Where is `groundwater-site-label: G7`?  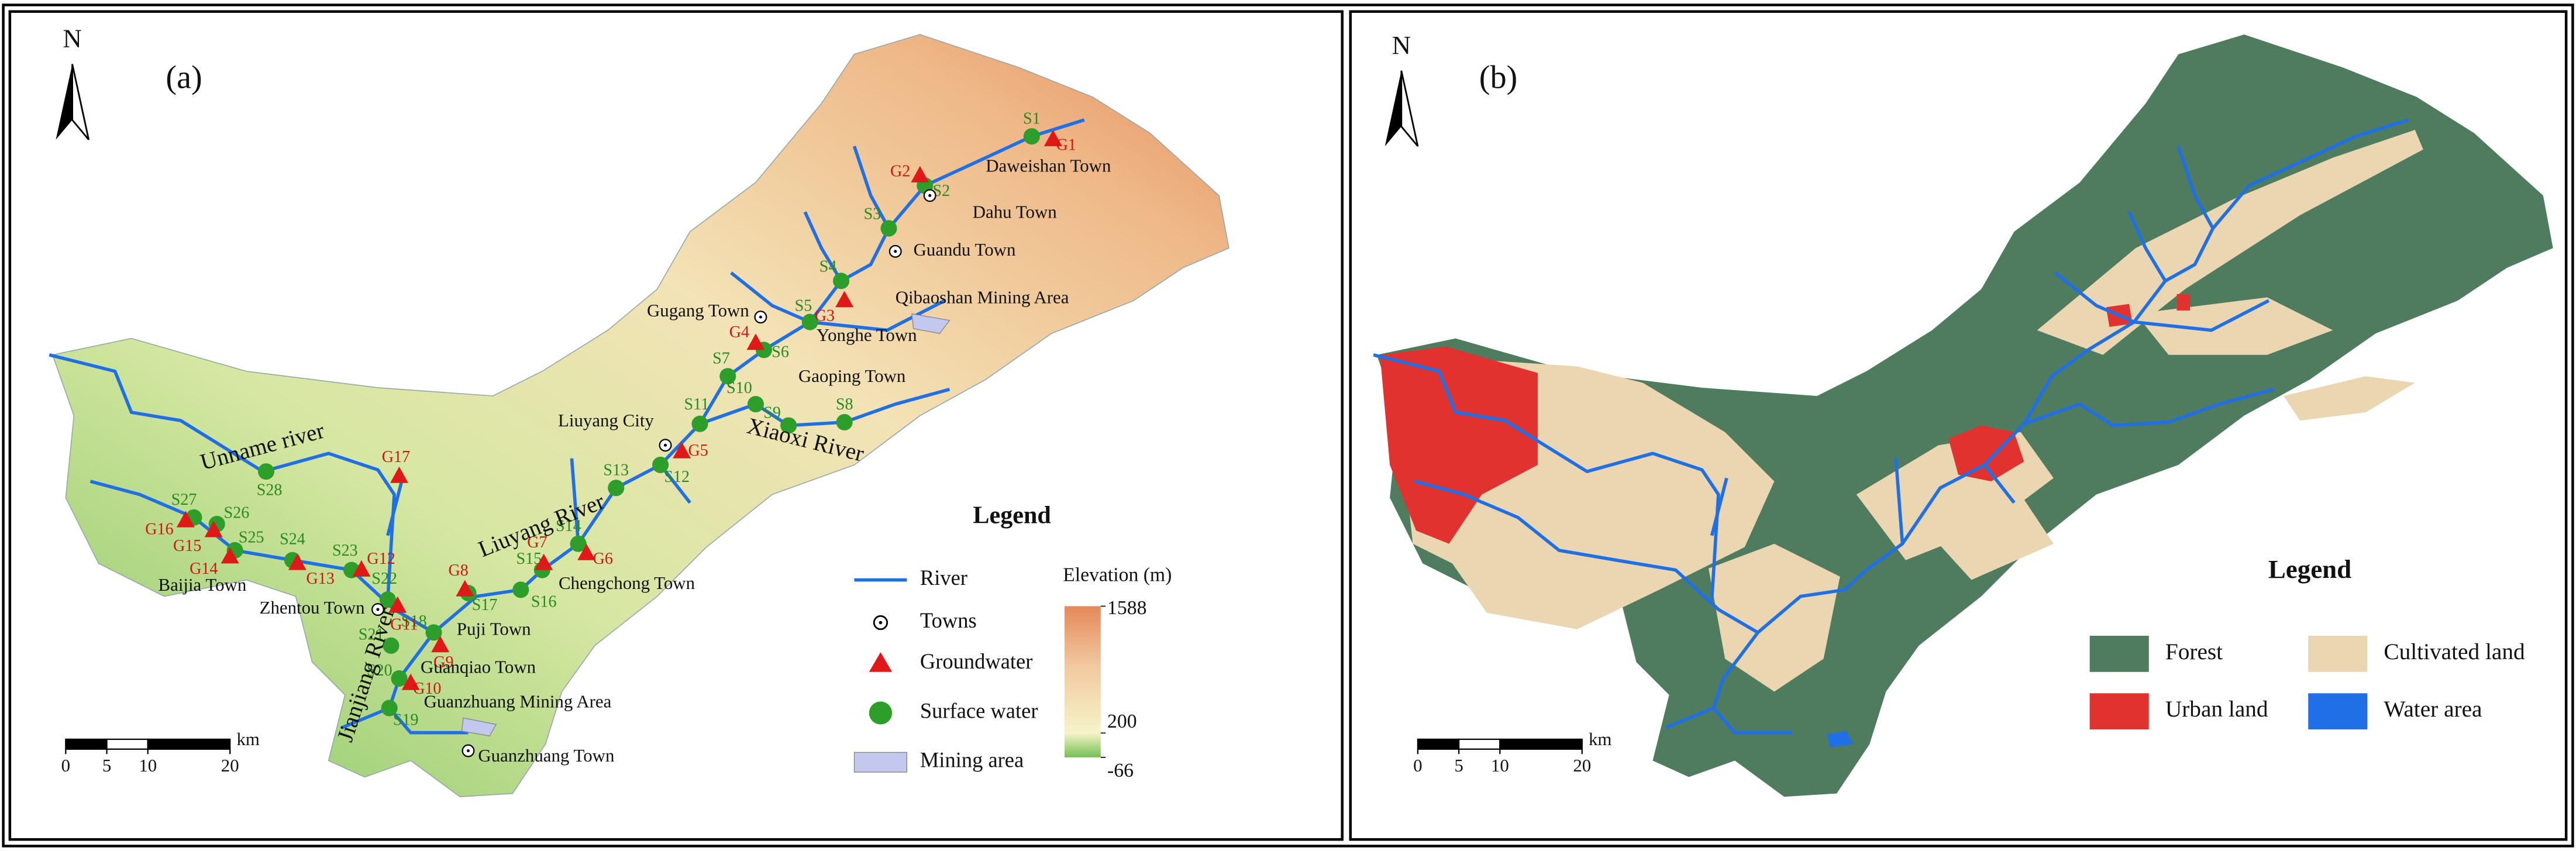 groundwater-site-label: G7 is located at coordinates (537, 542).